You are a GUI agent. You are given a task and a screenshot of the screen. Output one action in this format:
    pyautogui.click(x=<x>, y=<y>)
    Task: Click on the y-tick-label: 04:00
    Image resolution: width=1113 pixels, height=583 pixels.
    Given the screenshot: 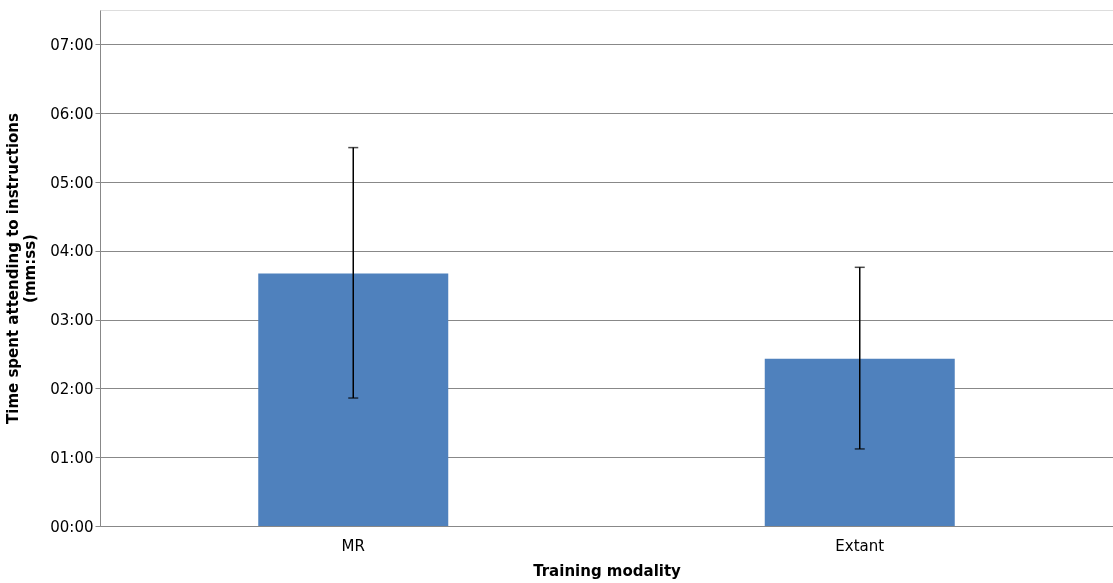 What is the action you would take?
    pyautogui.click(x=72, y=251)
    